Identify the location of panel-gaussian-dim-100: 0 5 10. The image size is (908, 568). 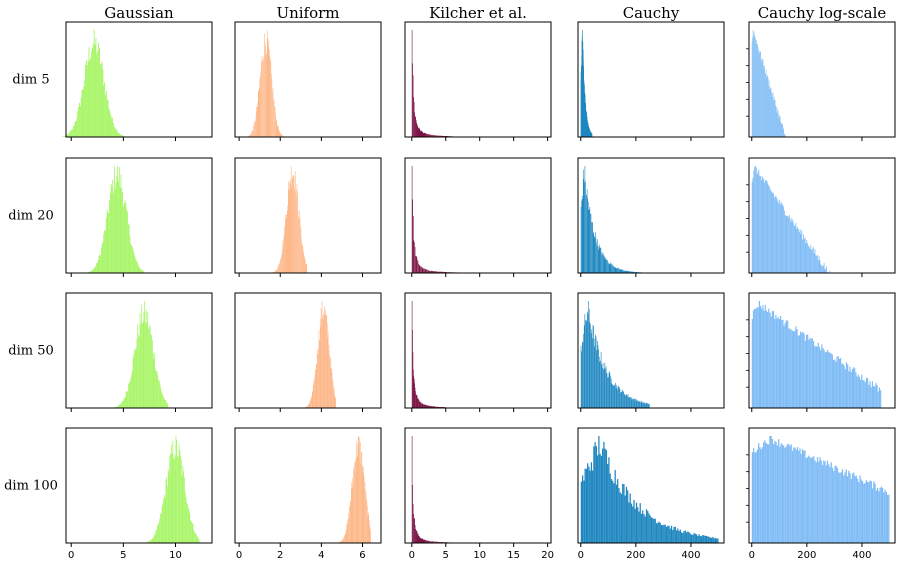
(139, 494).